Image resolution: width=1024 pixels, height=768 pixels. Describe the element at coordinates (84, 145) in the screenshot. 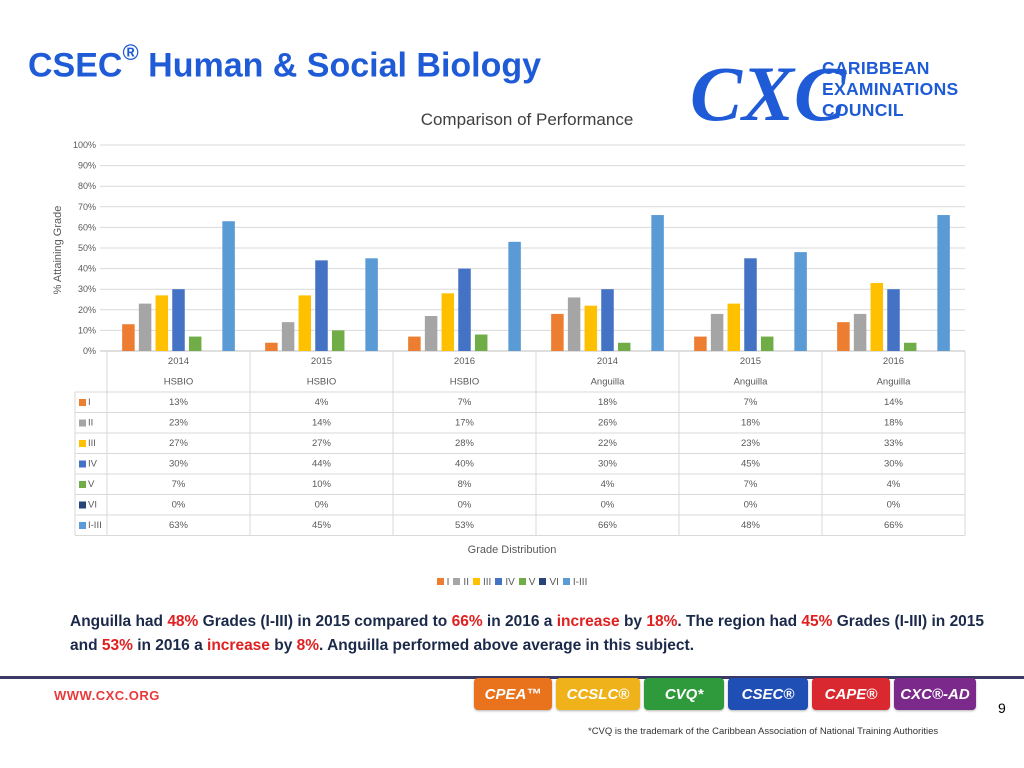

I see `y-tick-label: 100%` at that location.